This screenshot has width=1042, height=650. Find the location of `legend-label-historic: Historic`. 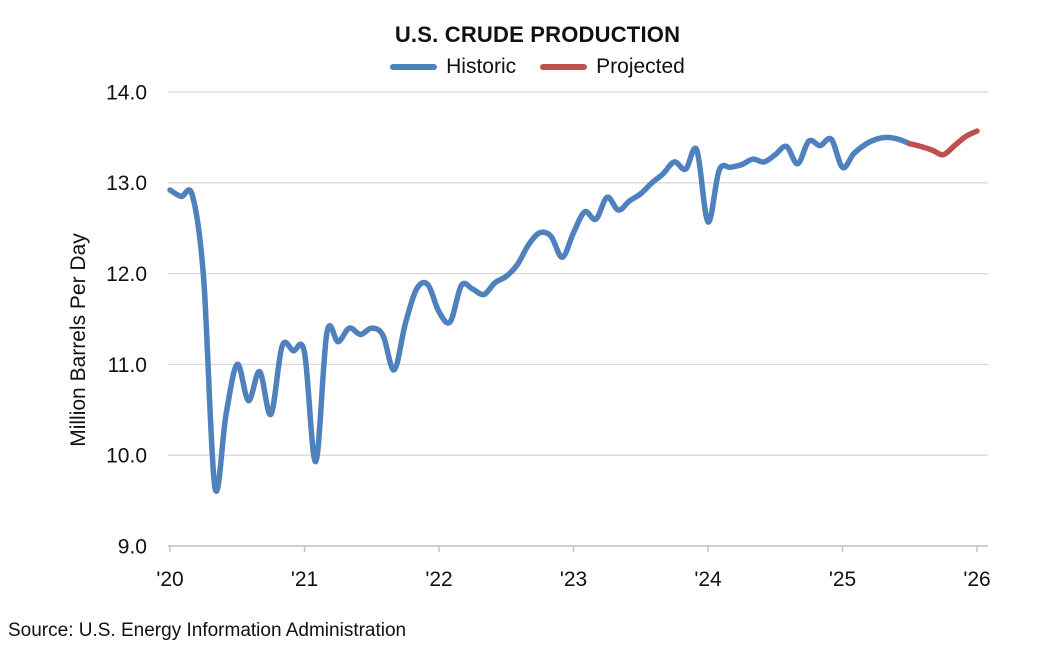

legend-label-historic: Historic is located at coordinates (481, 66).